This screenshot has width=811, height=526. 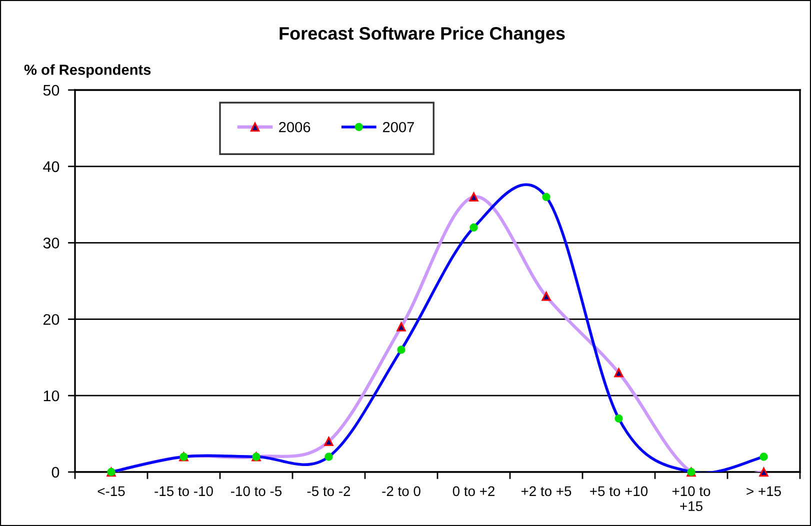 What do you see at coordinates (619, 491) in the screenshot?
I see `x-tick-label: +5 to +10` at bounding box center [619, 491].